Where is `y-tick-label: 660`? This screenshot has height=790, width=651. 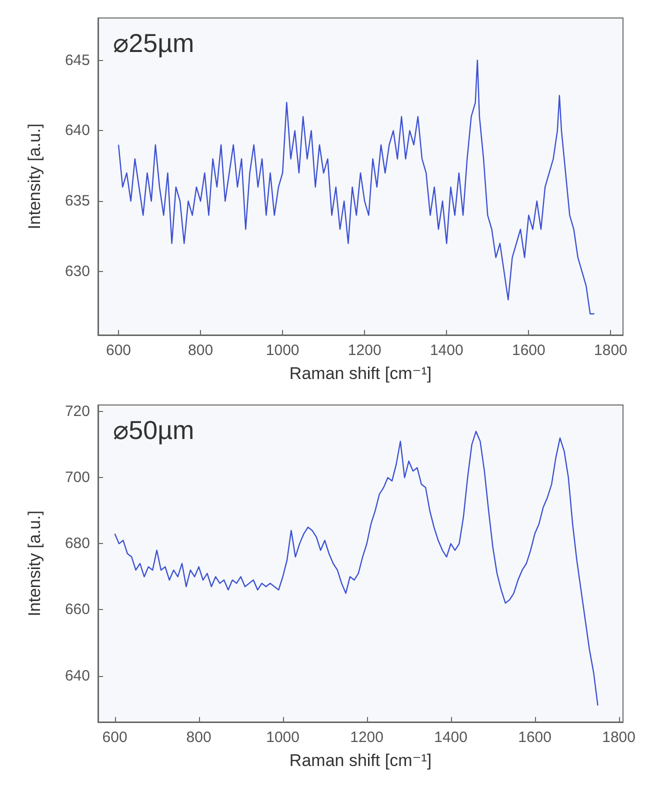 y-tick-label: 660 is located at coordinates (77, 609).